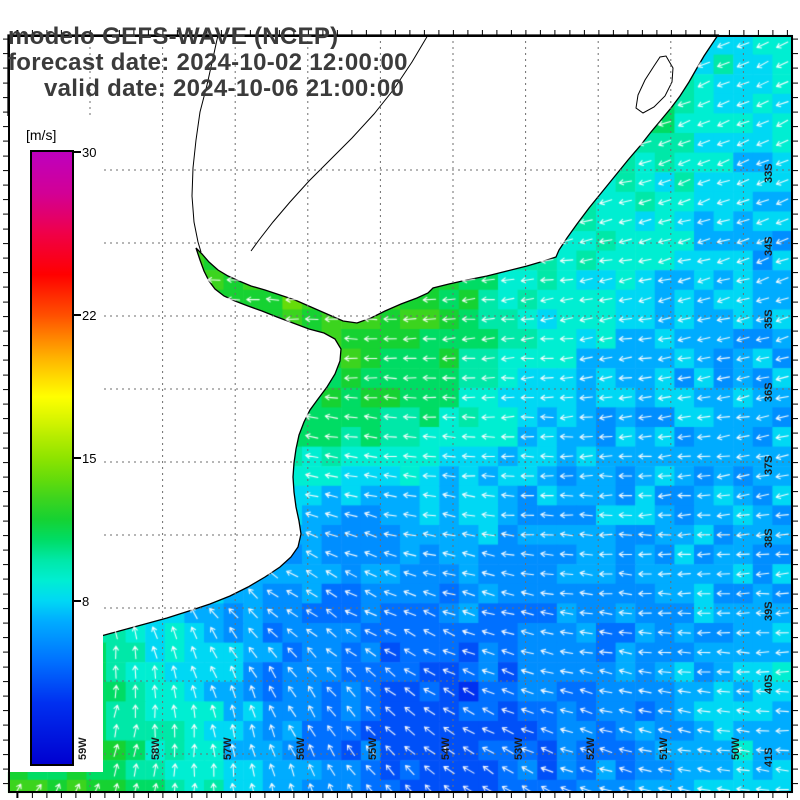 Image resolution: width=800 pixels, height=800 pixels. What do you see at coordinates (400, 32) in the screenshot?
I see `top-axis-ticks` at bounding box center [400, 32].